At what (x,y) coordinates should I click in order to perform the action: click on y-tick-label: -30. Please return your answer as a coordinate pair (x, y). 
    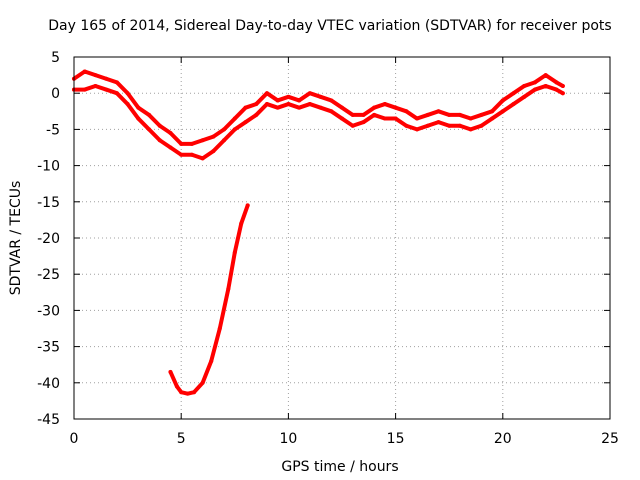
    Looking at the image, I should click on (48, 311).